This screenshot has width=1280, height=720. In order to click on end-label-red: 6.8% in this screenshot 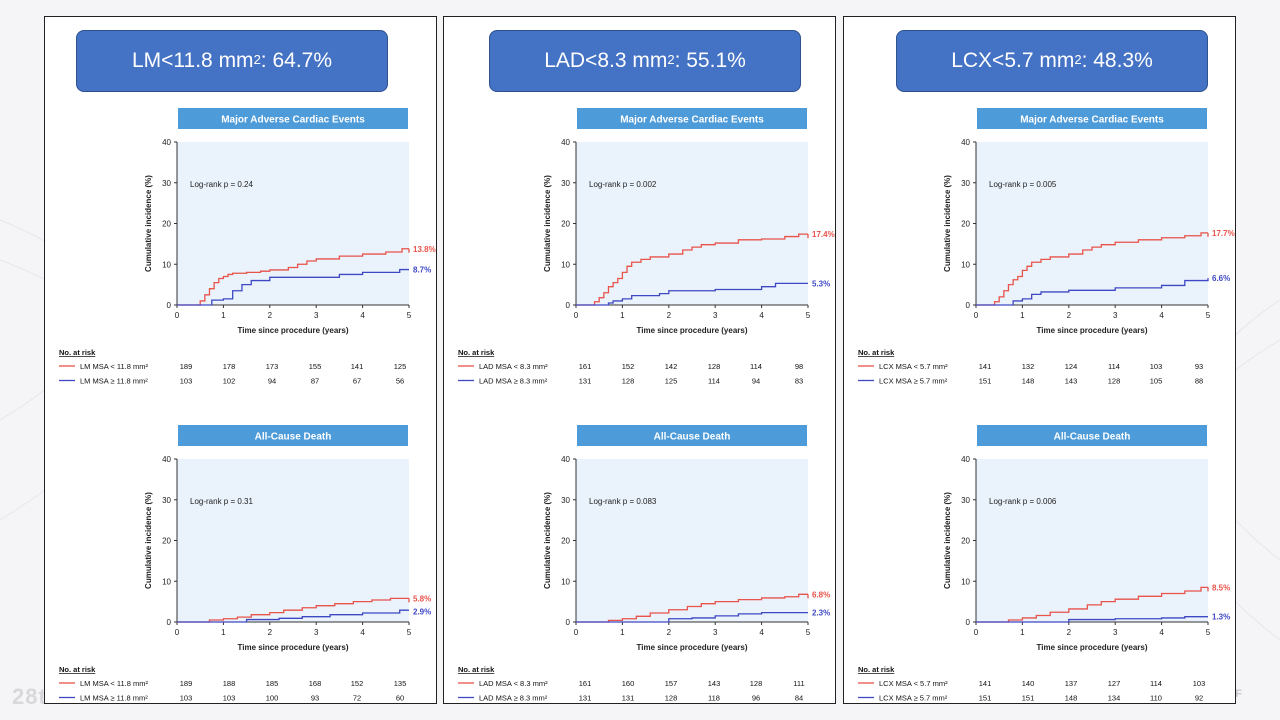, I will do `click(821, 594)`.